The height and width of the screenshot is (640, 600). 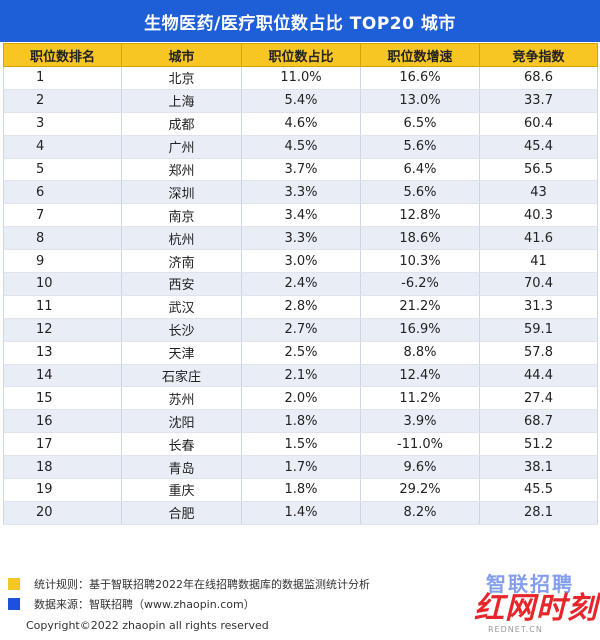 What do you see at coordinates (515, 629) in the screenshot?
I see `watermark-sub: REDNET.CN` at bounding box center [515, 629].